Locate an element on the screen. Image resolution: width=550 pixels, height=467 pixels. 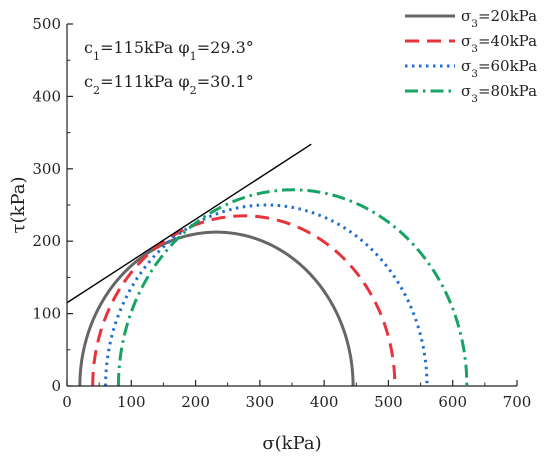
y-tick-label: 200 is located at coordinates (46, 241).